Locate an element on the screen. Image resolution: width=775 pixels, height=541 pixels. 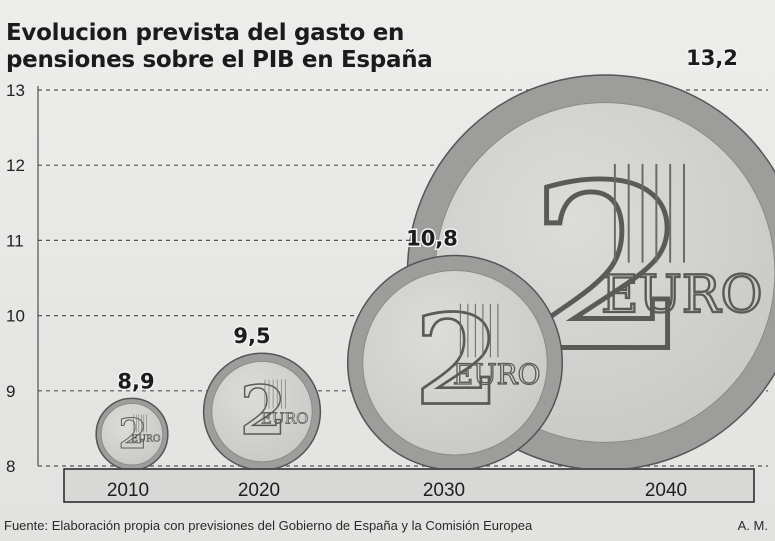
author-credit: A. M. is located at coordinates (752, 525).